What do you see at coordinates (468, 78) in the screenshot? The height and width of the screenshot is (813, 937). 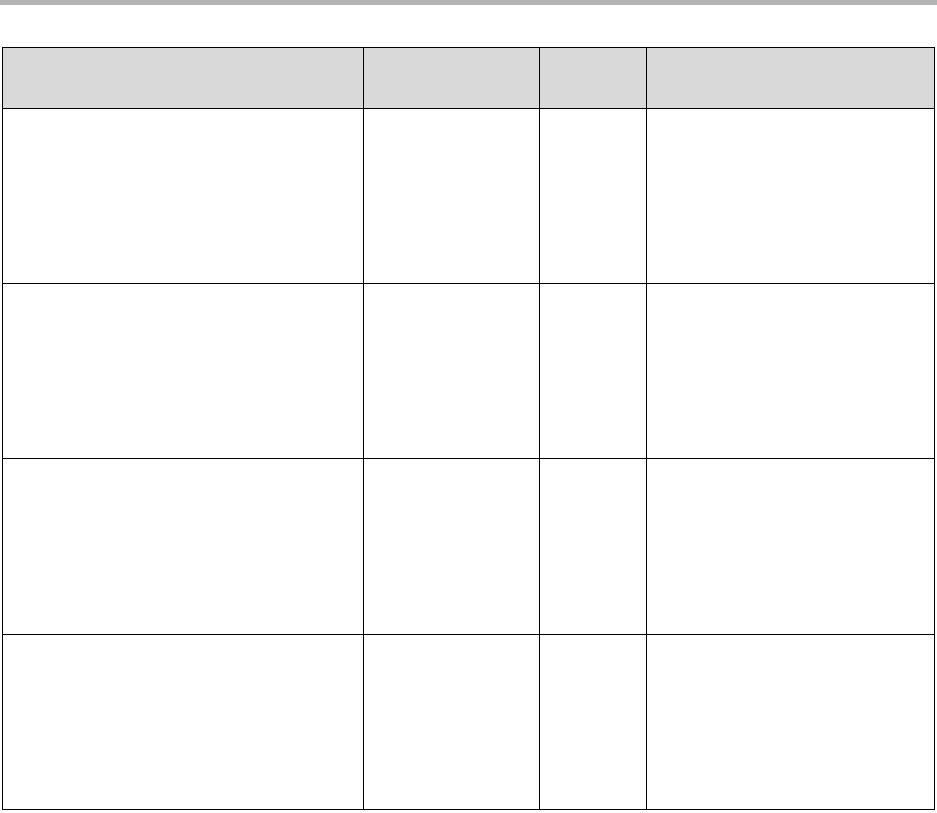 I see `header-row` at bounding box center [468, 78].